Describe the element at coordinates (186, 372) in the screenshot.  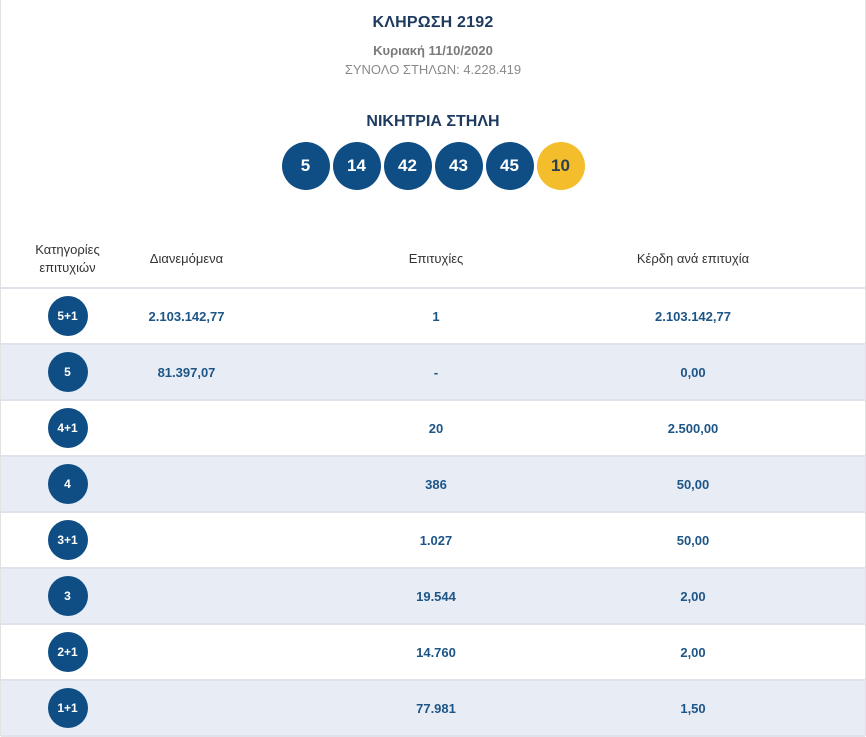
I see `distributed-amount: 81.397,07` at that location.